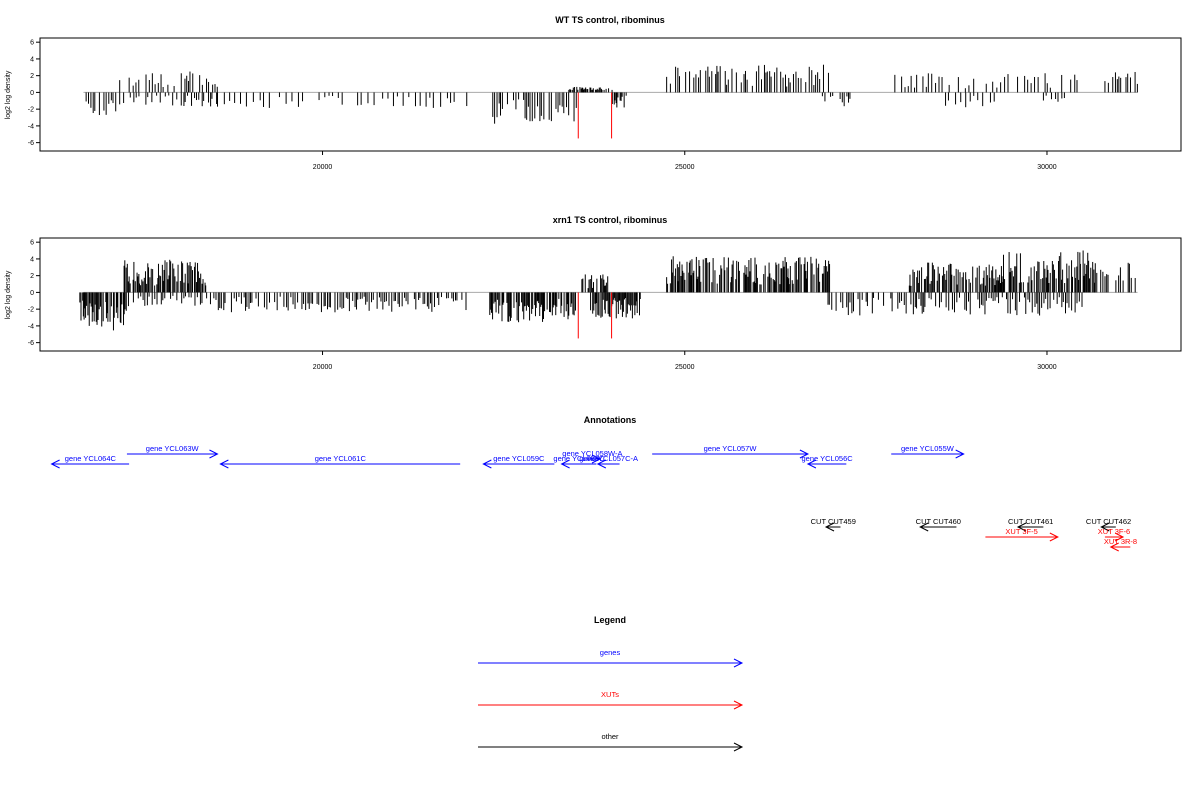 The height and width of the screenshot is (800, 1200). Describe the element at coordinates (91, 458) in the screenshot. I see `annotation-label: gene YCL064C` at that location.